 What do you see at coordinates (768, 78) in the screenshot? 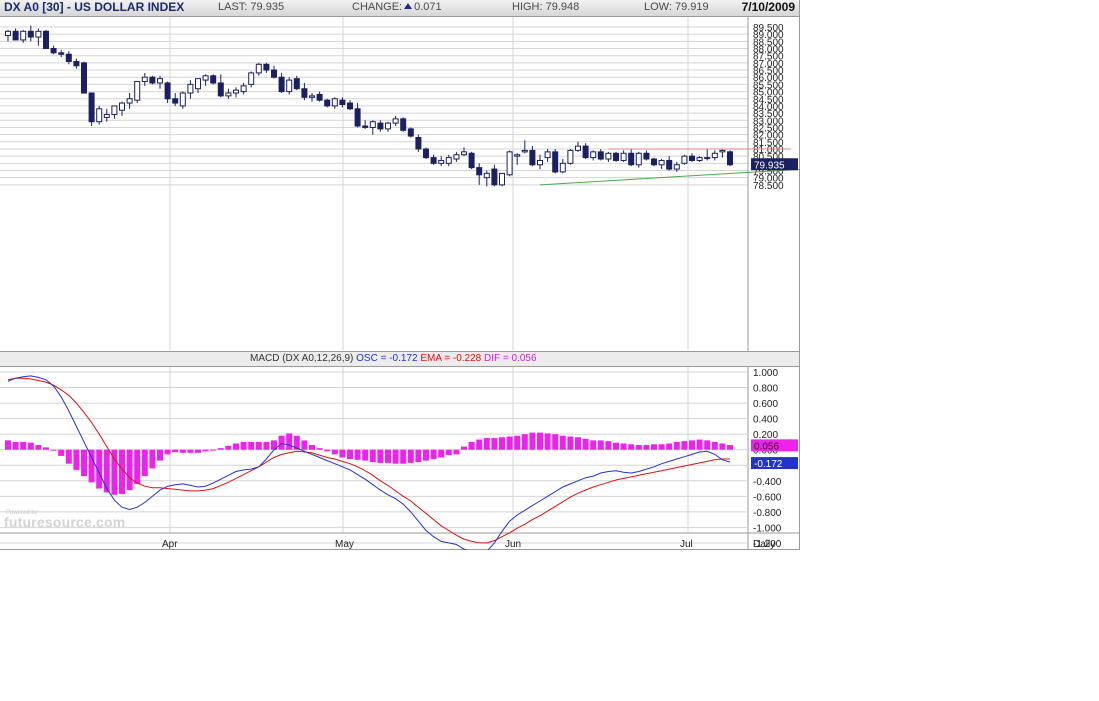
I see `price-tick-label: 86.000` at bounding box center [768, 78].